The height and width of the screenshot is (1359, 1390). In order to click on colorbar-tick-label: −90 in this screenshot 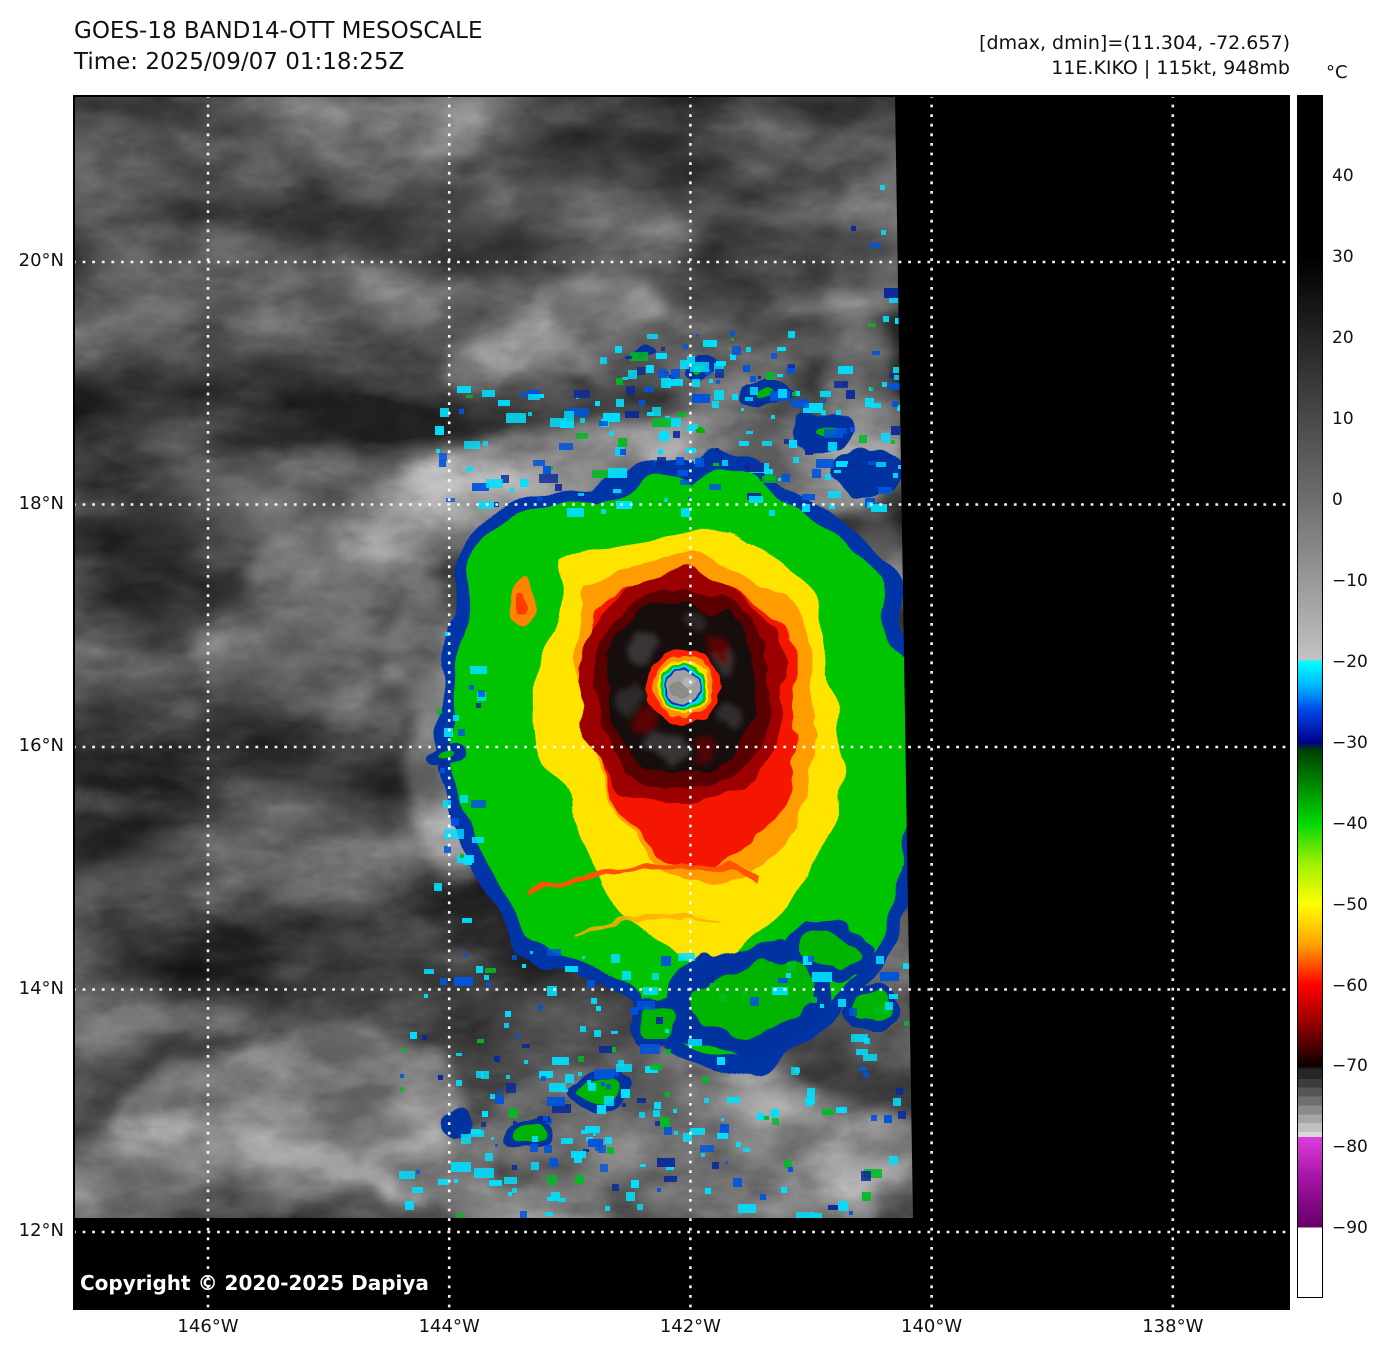, I will do `click(1350, 1228)`.